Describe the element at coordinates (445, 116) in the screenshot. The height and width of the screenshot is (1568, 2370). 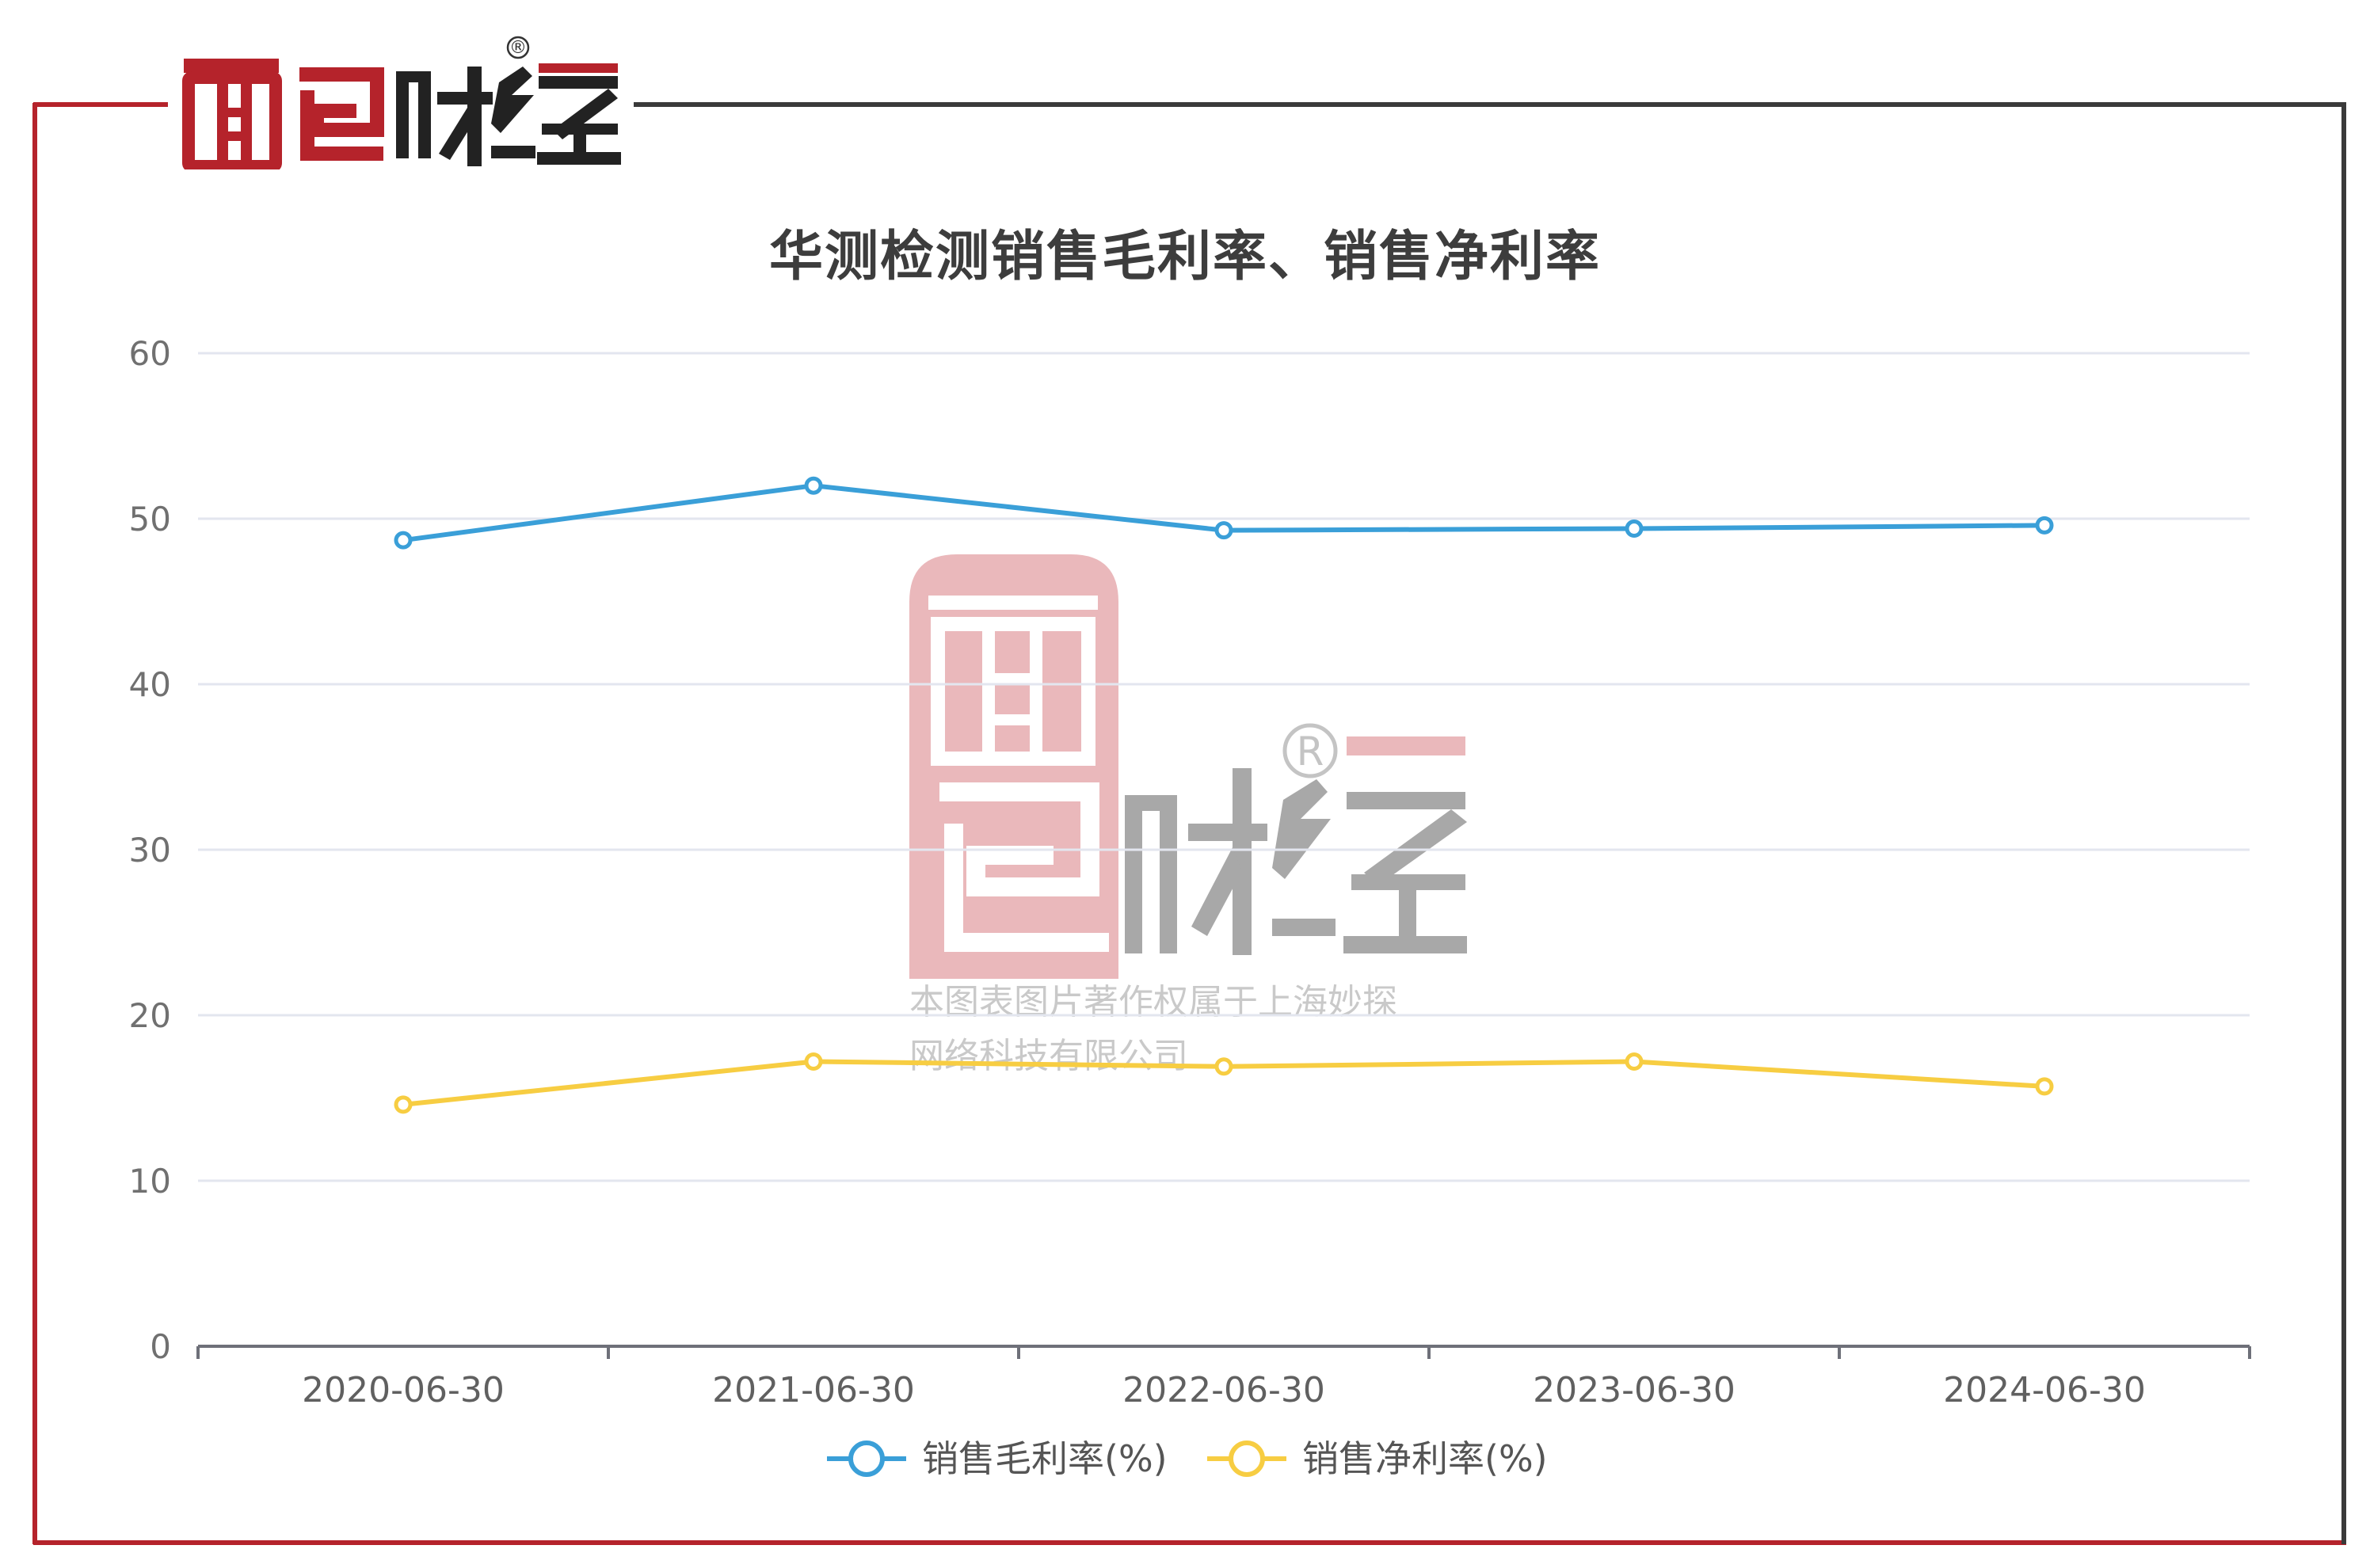
I see `logo-glyph-cai` at that location.